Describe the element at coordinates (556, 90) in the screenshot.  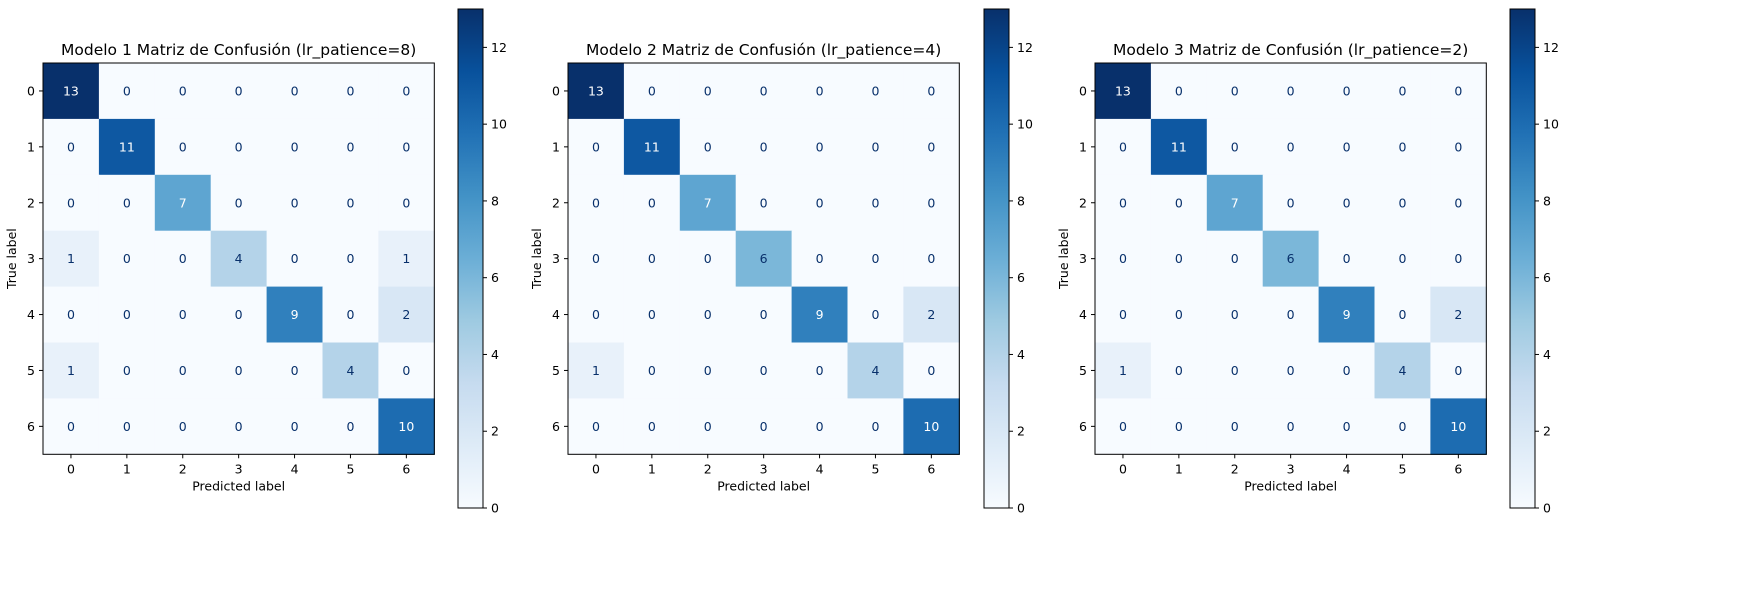
I see `y-tick-label: 0` at that location.